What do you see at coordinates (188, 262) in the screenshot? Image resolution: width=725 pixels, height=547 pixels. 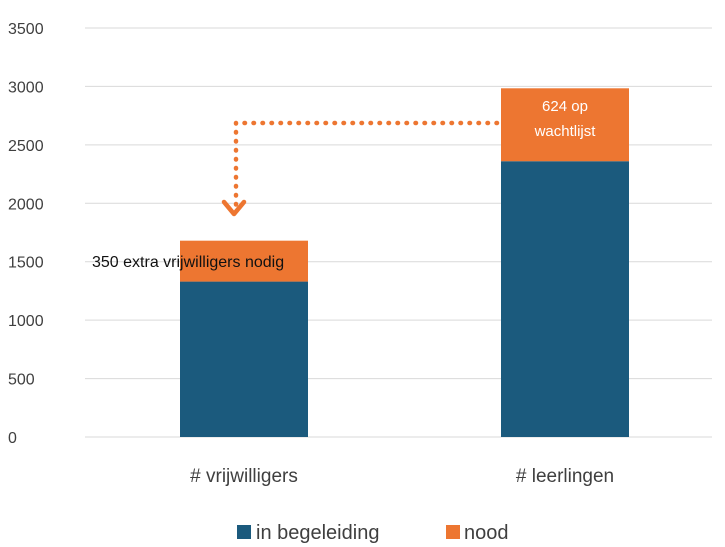 I see `annotation-vrijwilligers-label: 350 extra vrijwilligers nodig` at bounding box center [188, 262].